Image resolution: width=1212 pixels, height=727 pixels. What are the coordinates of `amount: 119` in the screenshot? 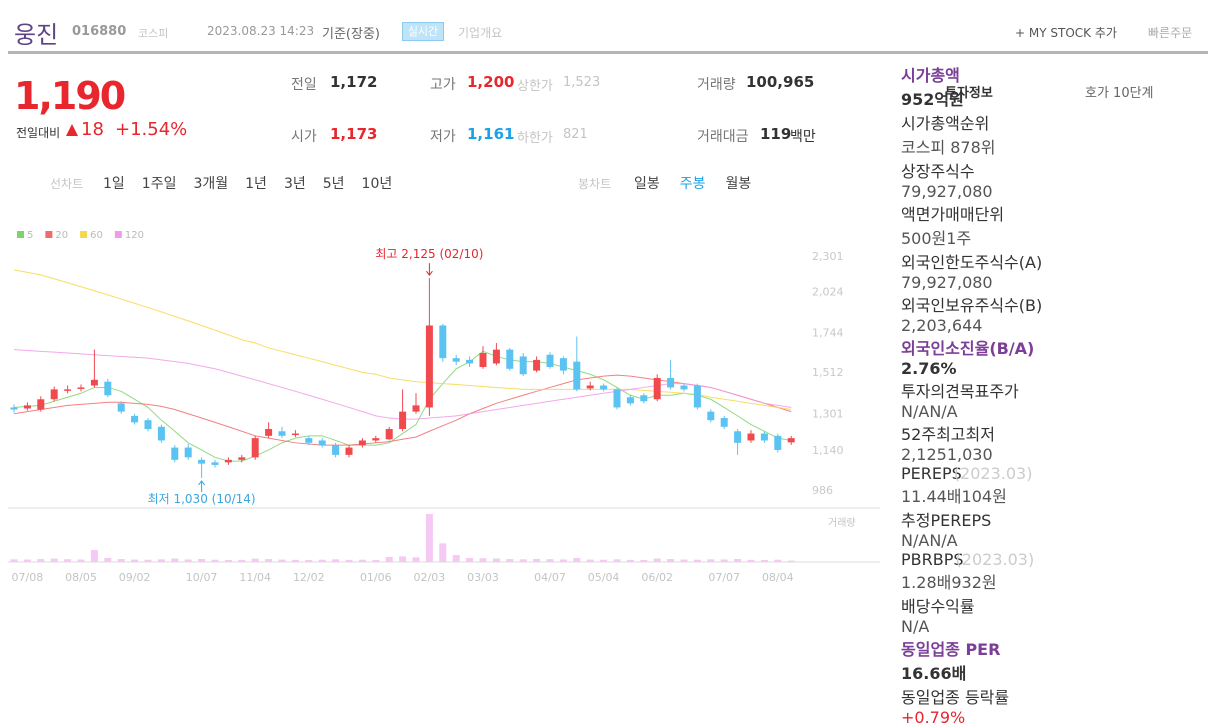 It's located at (776, 134).